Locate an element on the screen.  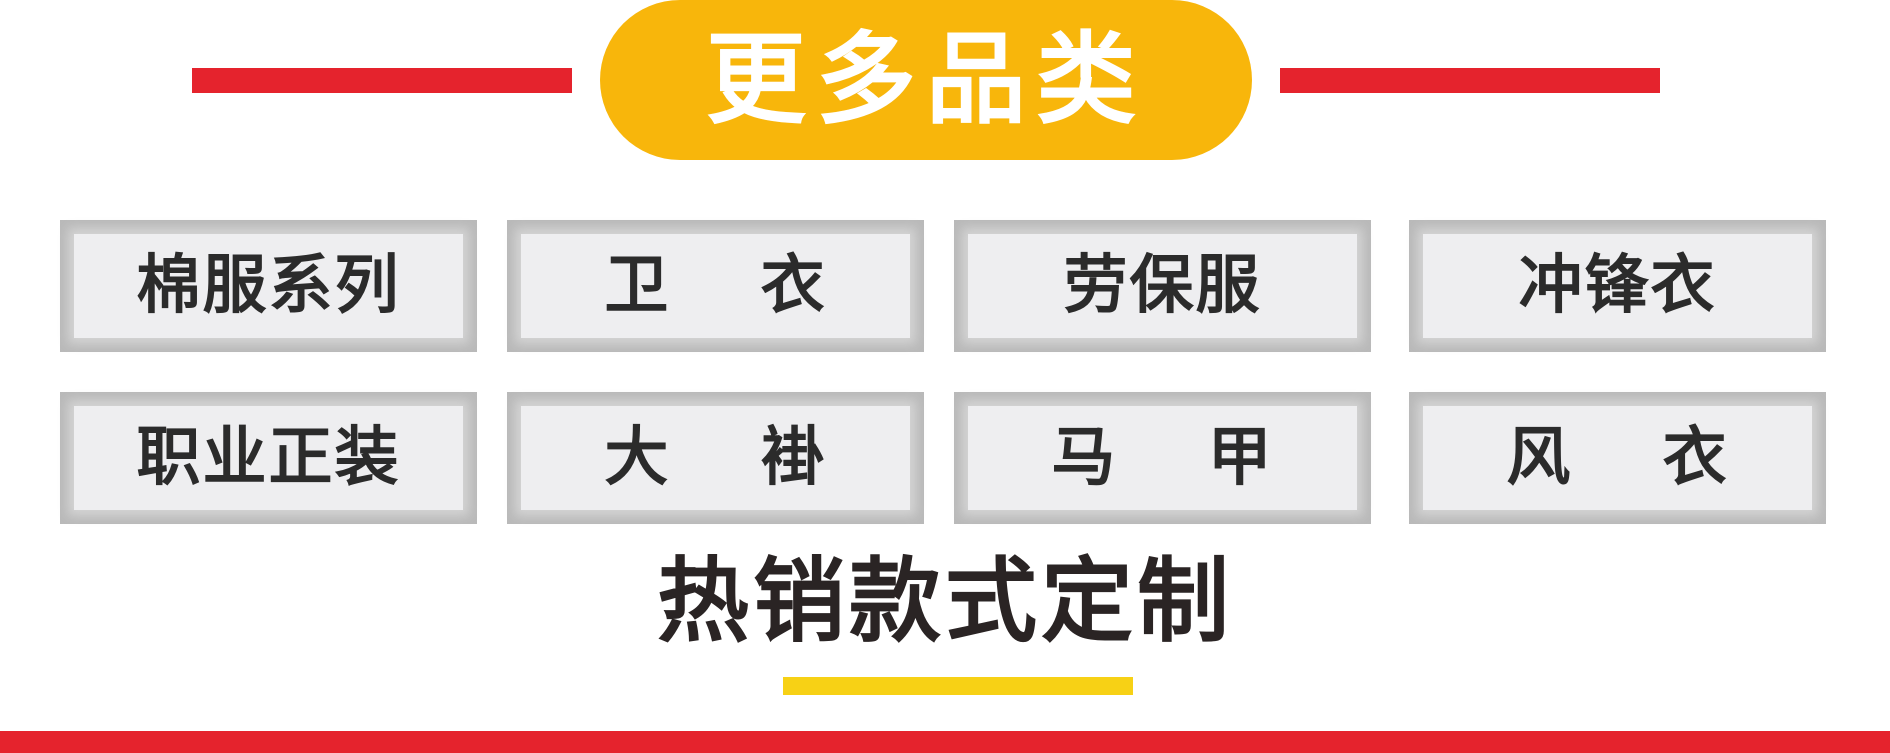
category-label: 劳保服 is located at coordinates (1162, 286).